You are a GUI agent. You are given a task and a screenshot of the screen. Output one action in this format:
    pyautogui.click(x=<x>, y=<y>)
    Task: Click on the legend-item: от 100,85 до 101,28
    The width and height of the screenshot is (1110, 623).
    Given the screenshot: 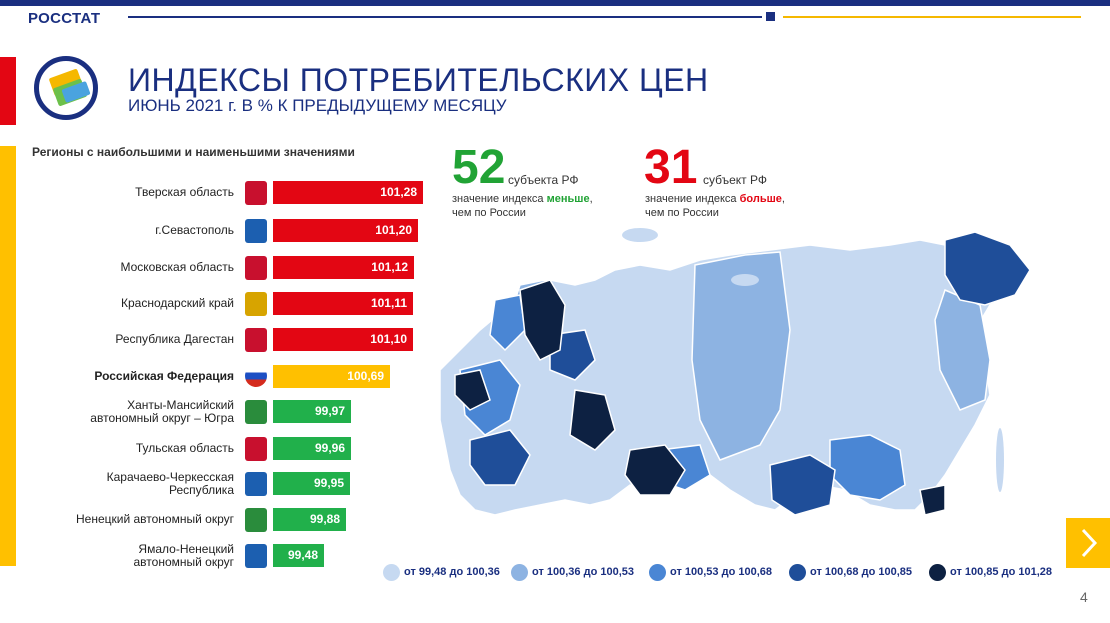 What is the action you would take?
    pyautogui.click(x=990, y=572)
    